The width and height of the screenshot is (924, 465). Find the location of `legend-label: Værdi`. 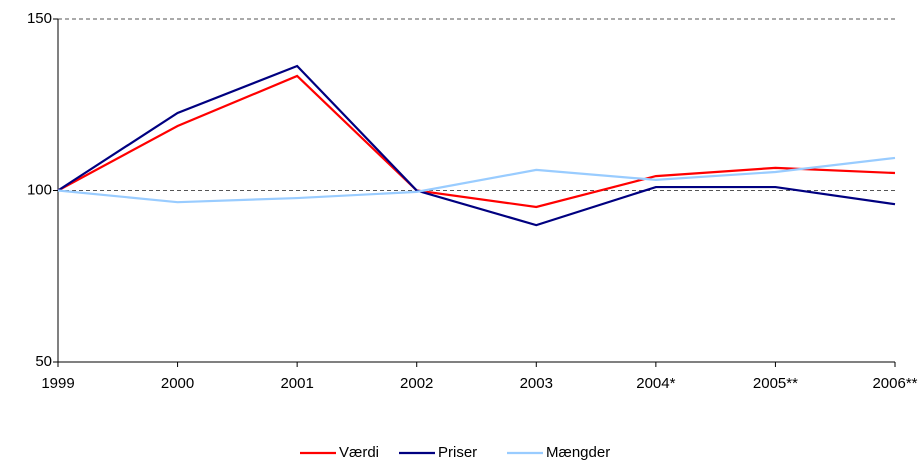

legend-label: Værdi is located at coordinates (359, 452).